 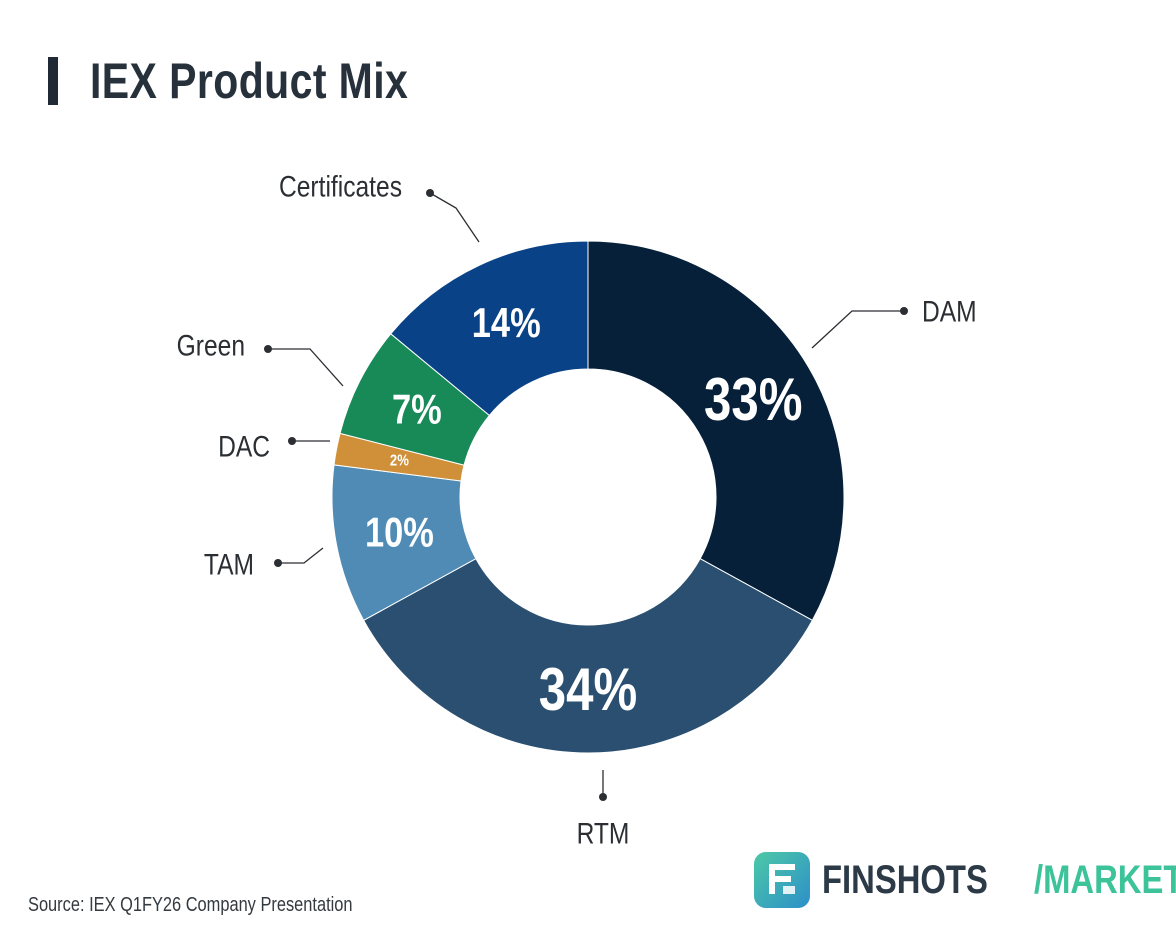 I want to click on category-label-certificates: Certificates, so click(x=340, y=186).